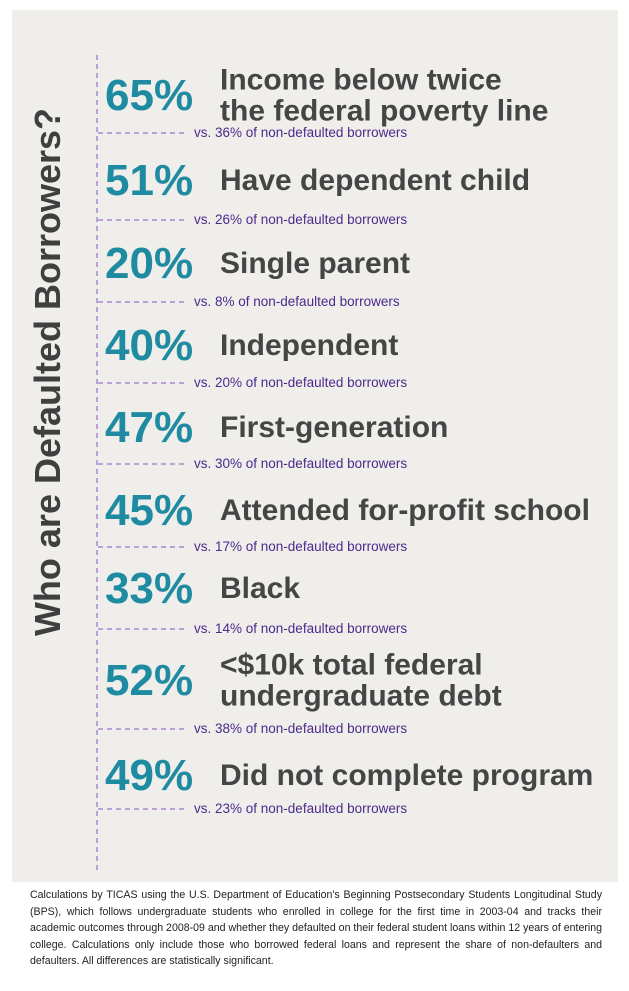 This screenshot has height=991, width=629. Describe the element at coordinates (315, 263) in the screenshot. I see `label: Single parent` at that location.